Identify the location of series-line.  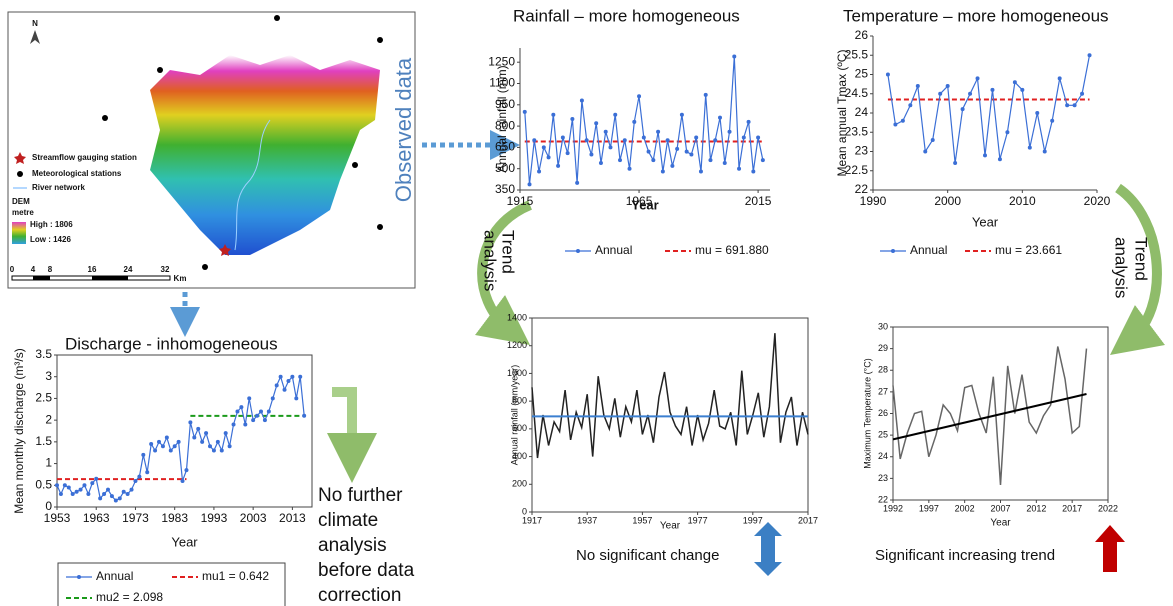
(670, 396).